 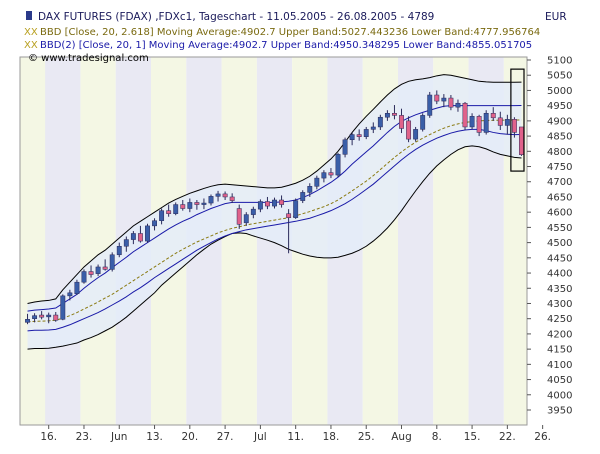 I want to click on y-tick-label: 4850, so click(x=559, y=137).